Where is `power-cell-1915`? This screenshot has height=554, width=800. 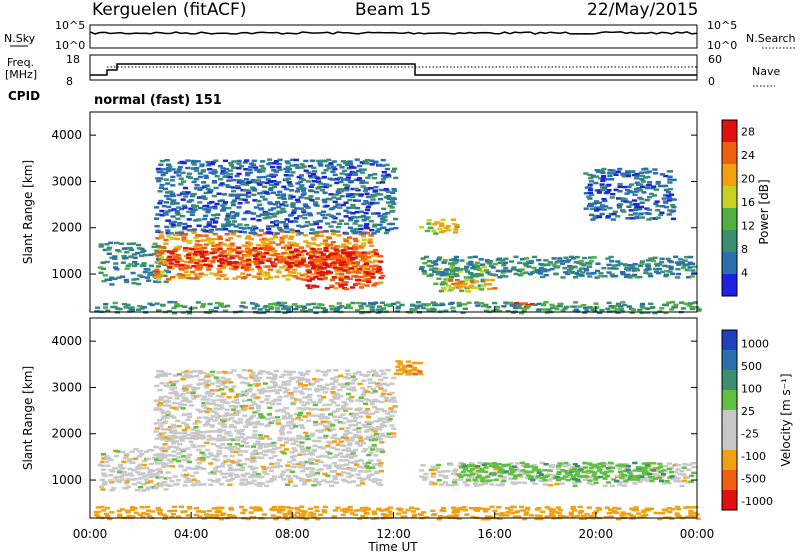
power-cell-1915 is located at coordinates (451, 260).